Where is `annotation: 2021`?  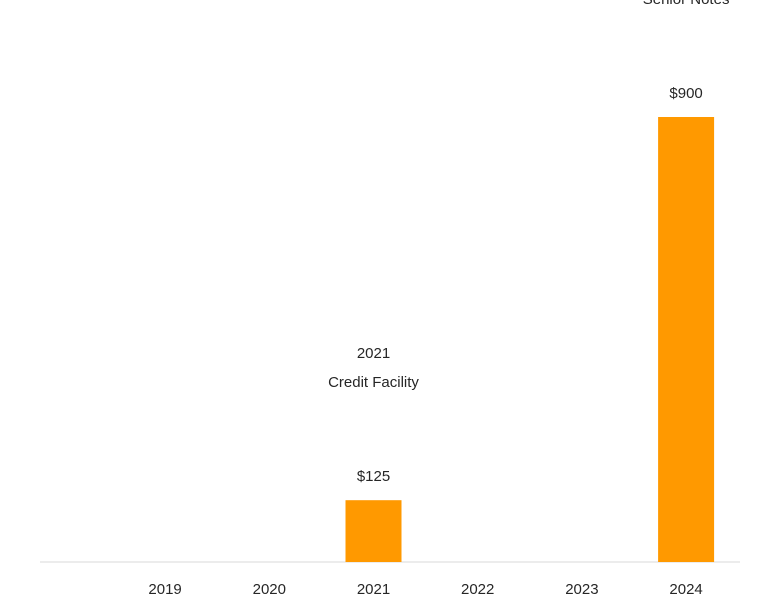
annotation: 2021 is located at coordinates (373, 353).